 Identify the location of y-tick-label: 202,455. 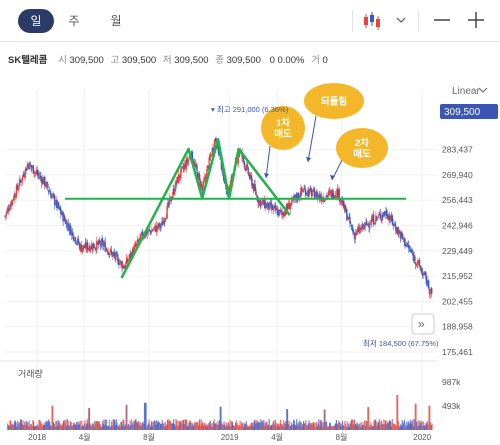
(457, 301).